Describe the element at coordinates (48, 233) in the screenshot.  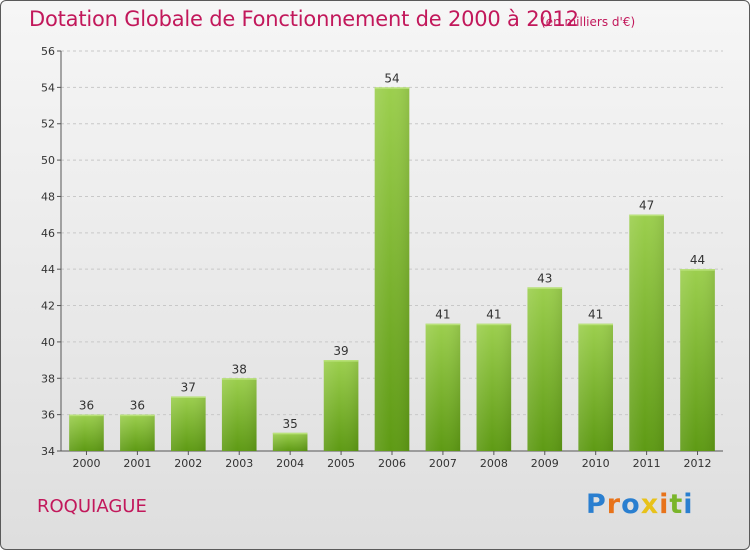
I see `y-tick-label: 46` at that location.